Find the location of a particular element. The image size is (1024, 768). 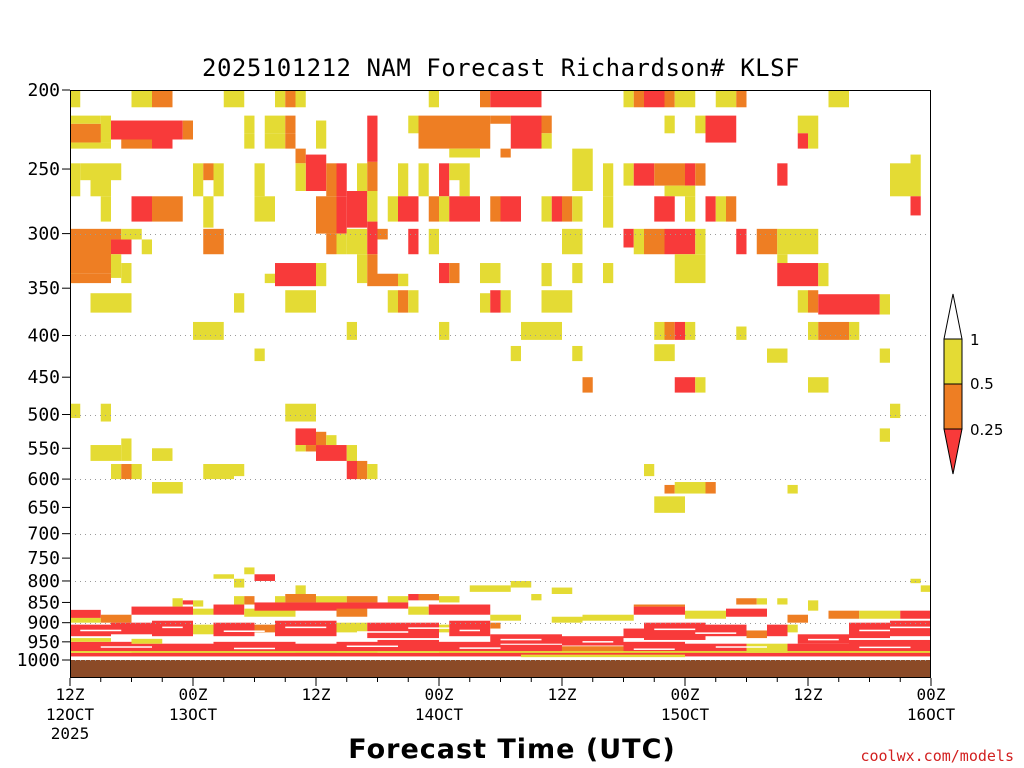

x-tick-label-date: 13OCT is located at coordinates (193, 714).